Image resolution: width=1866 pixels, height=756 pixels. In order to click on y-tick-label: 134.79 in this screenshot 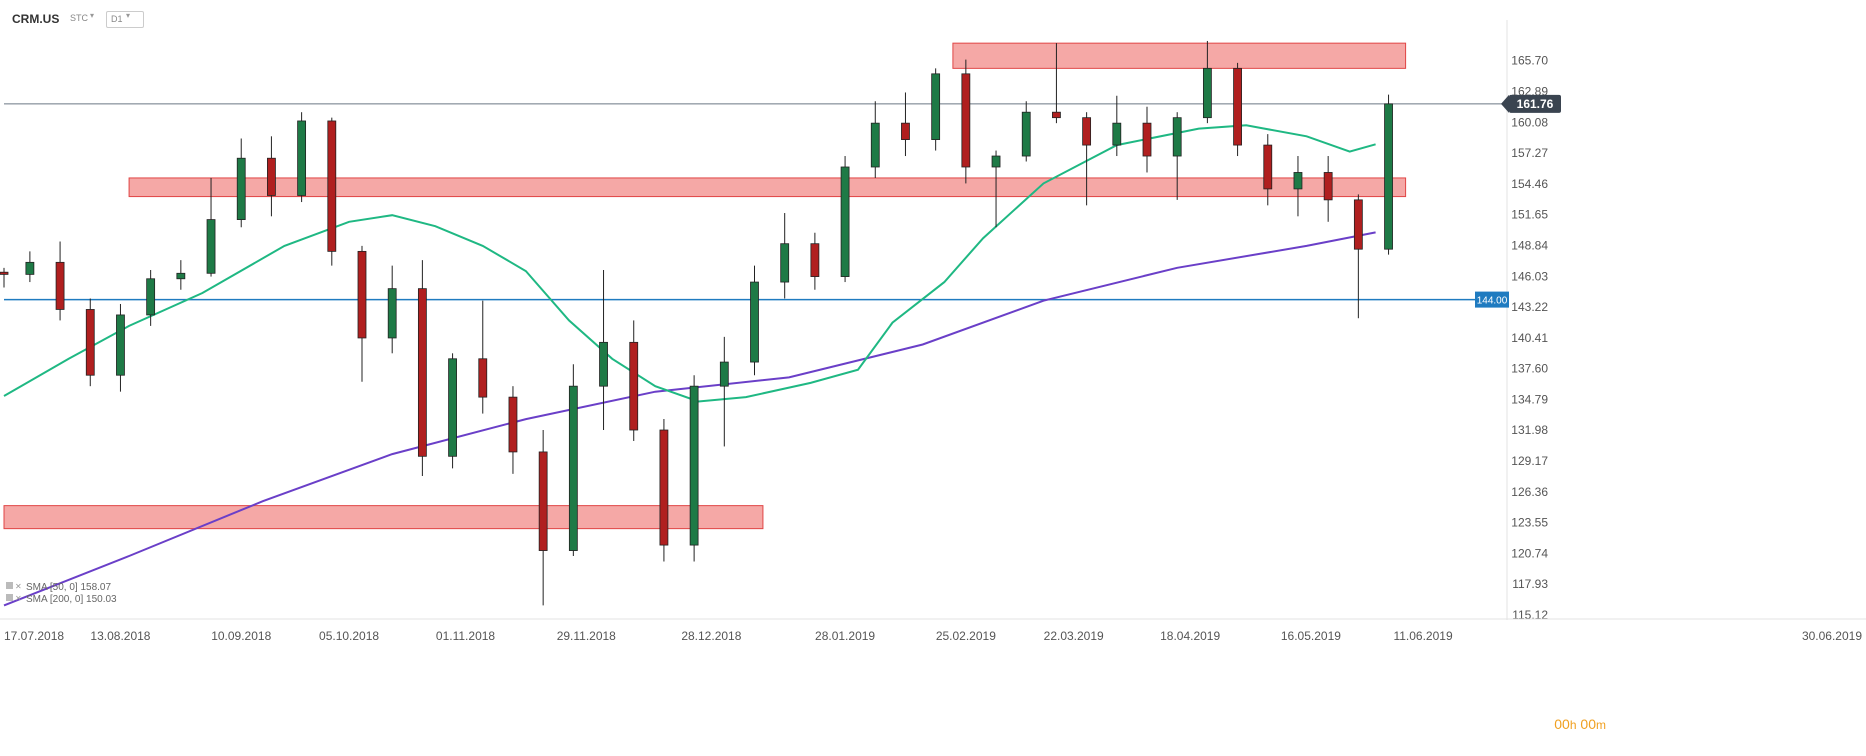, I will do `click(1529, 399)`.